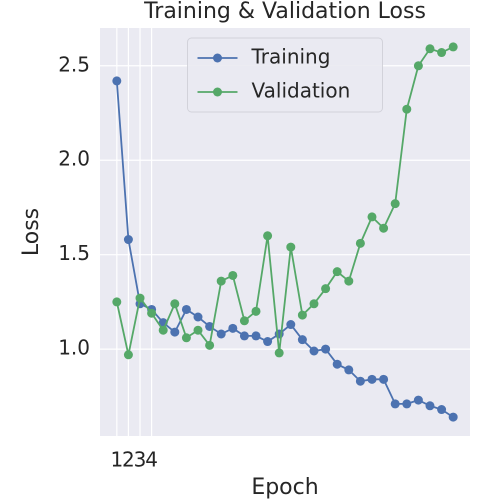 The height and width of the screenshot is (504, 500). What do you see at coordinates (74, 348) in the screenshot?
I see `y-tick-label: 1.0` at bounding box center [74, 348].